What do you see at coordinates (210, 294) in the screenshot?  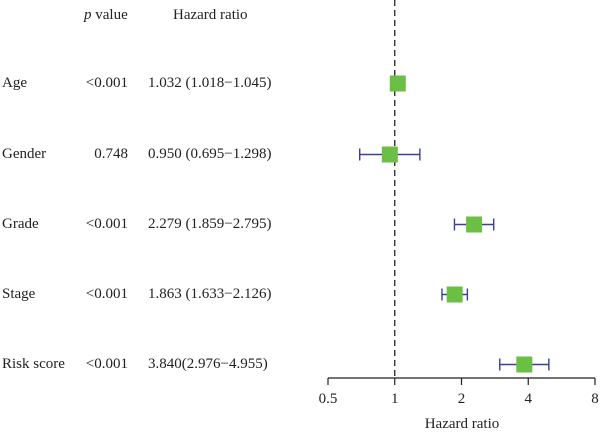 I see `hazard-ratio-cell: 1.863 (1.633−2.126)` at bounding box center [210, 294].